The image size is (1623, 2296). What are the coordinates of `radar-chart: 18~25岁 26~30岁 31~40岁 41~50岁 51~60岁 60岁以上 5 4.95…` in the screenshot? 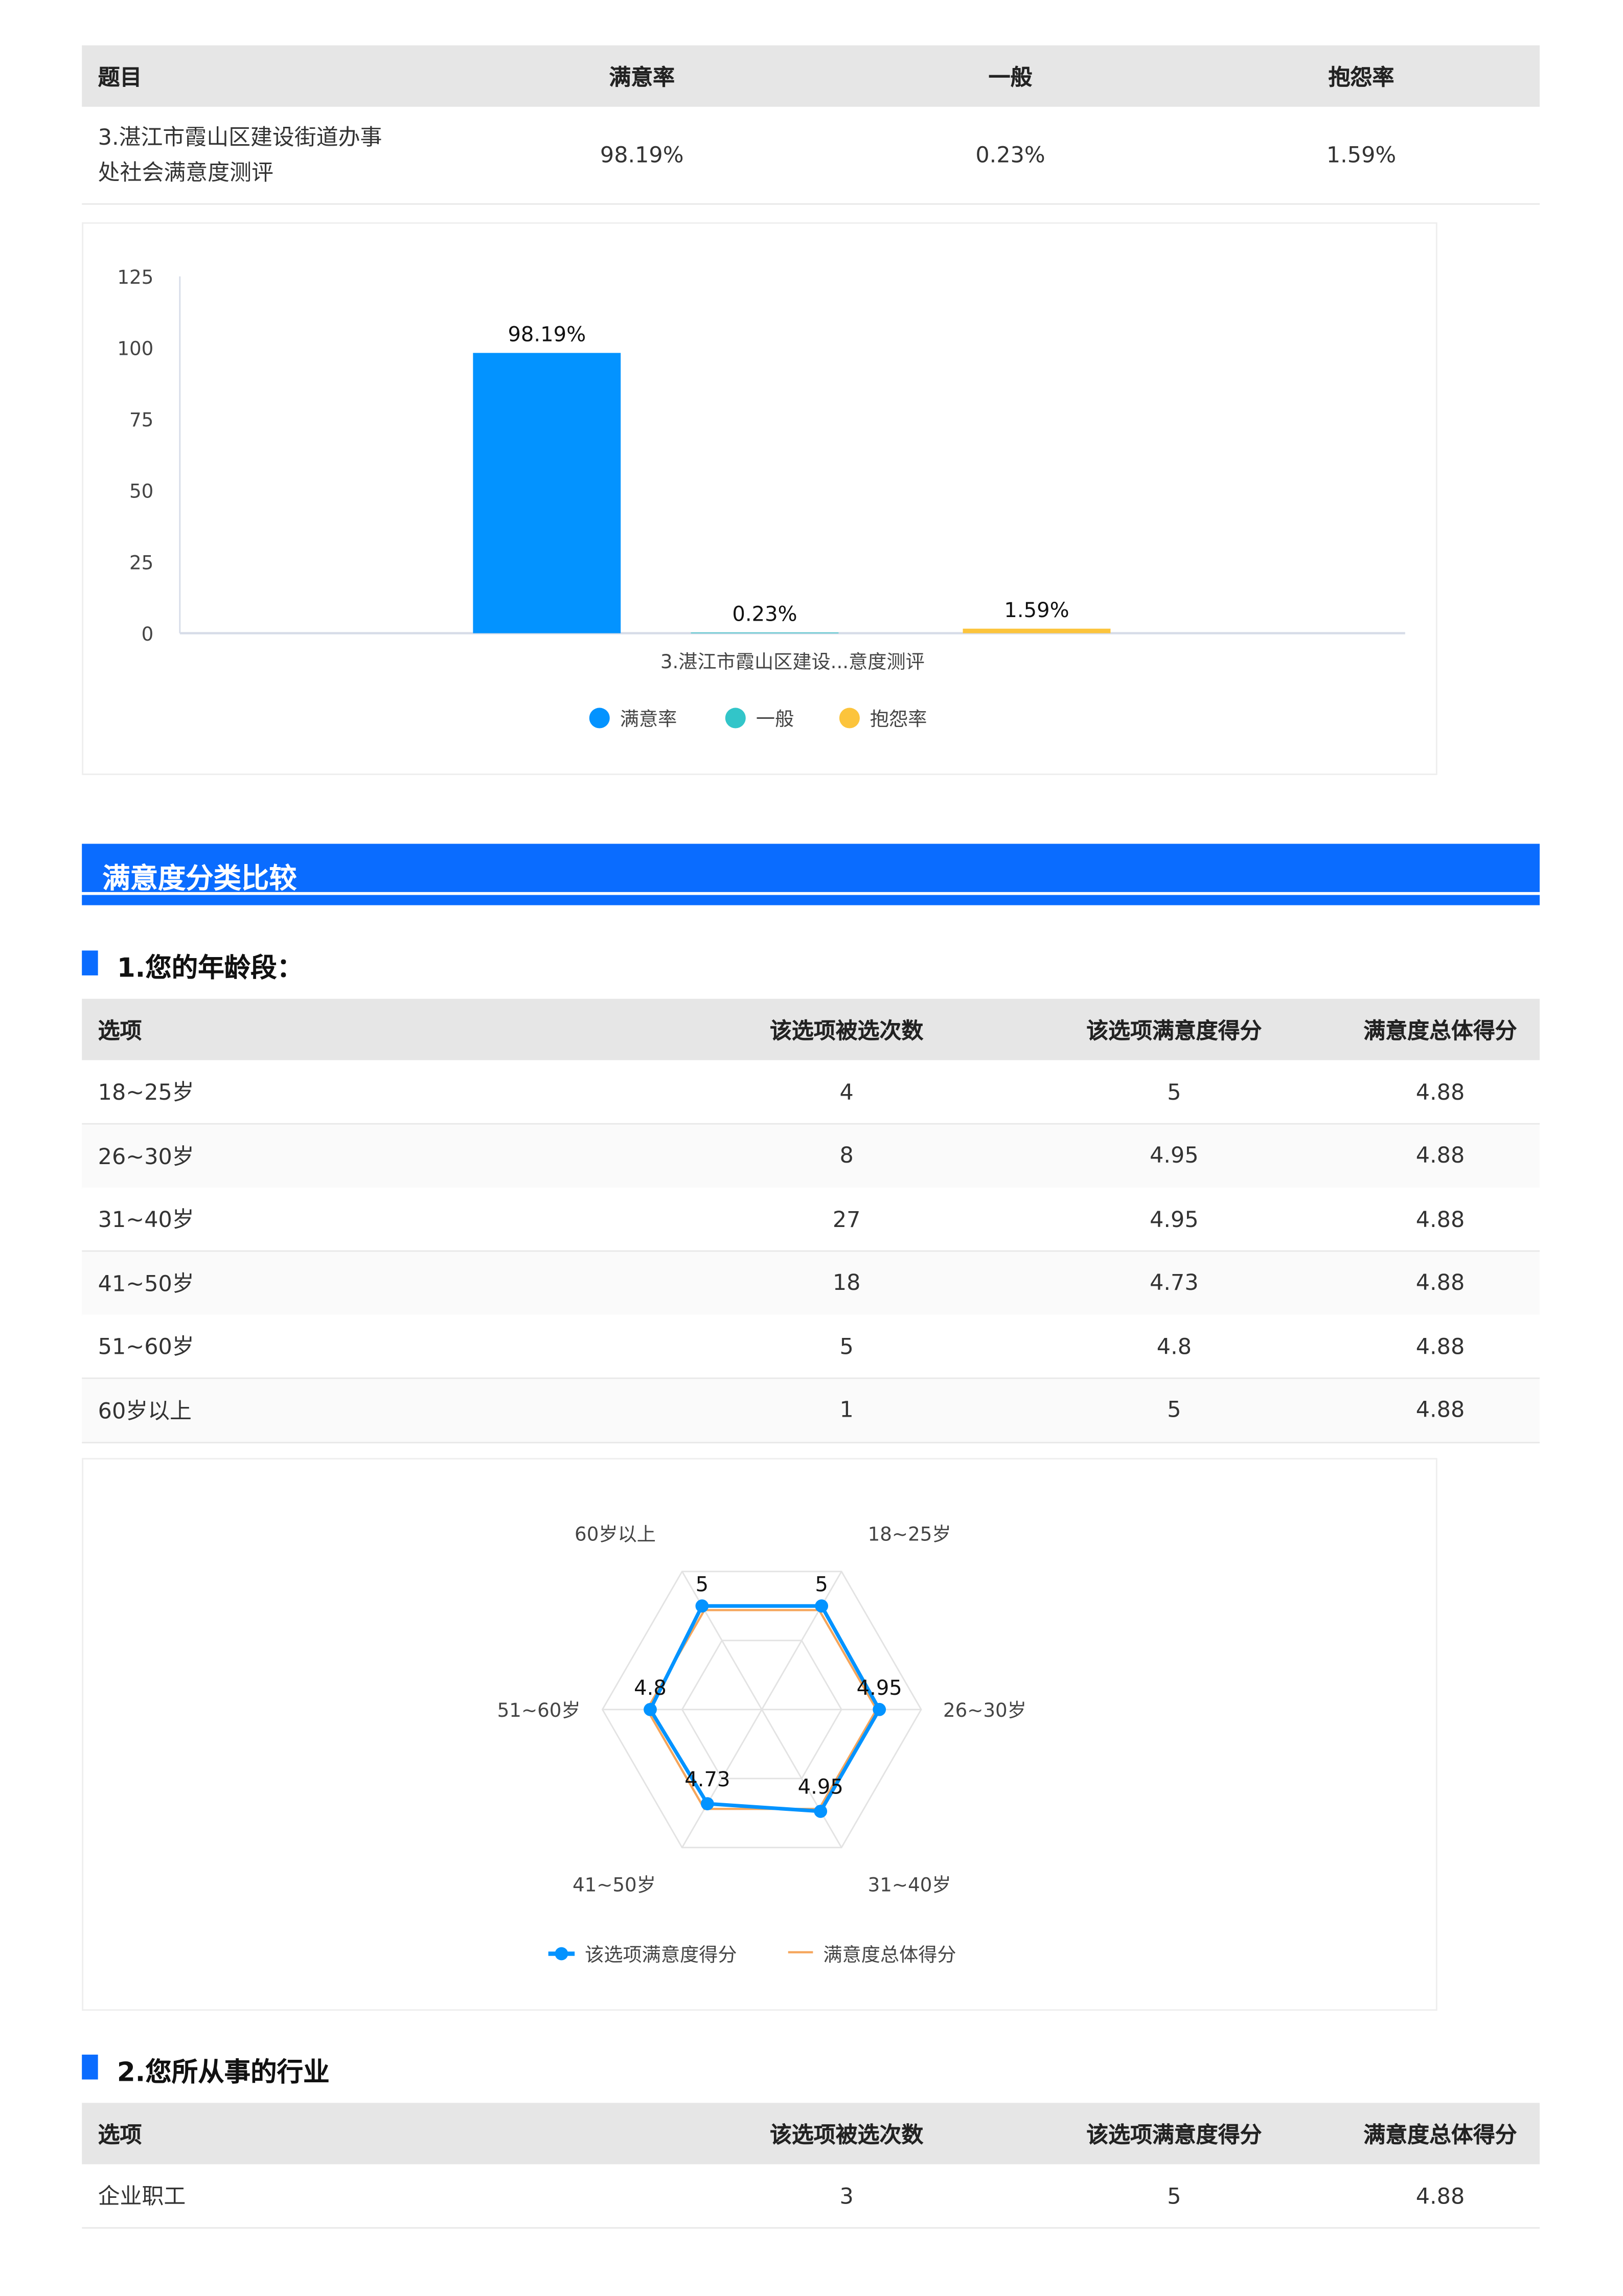 It's located at (761, 1744).